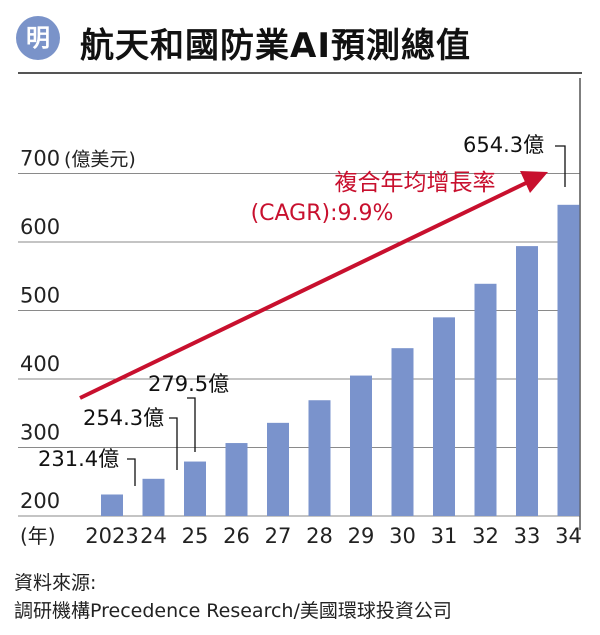 Image resolution: width=600 pixels, height=635 pixels. What do you see at coordinates (527, 536) in the screenshot?
I see `x-tick-label: 33` at bounding box center [527, 536].